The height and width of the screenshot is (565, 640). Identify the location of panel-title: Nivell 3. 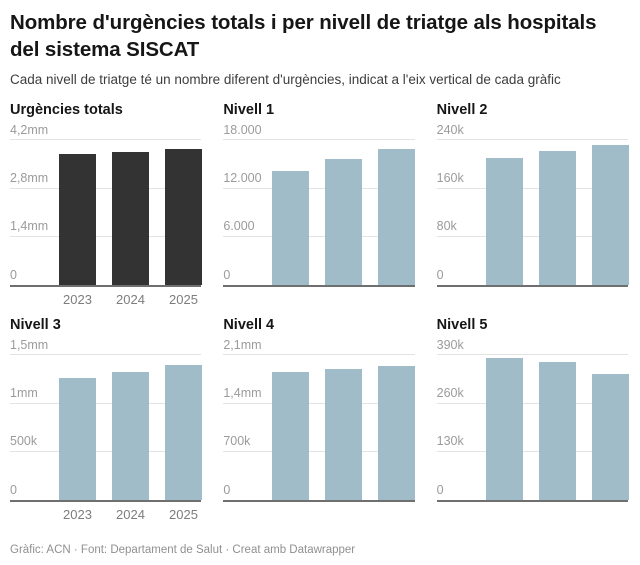
(35, 325).